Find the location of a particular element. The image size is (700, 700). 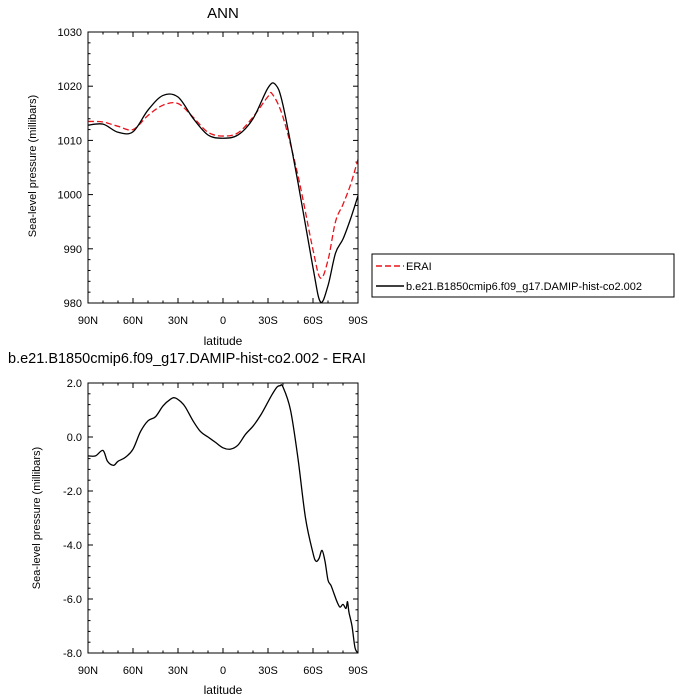

bottom-ylabel: Sea-level pressure (millibars) is located at coordinates (37, 518).